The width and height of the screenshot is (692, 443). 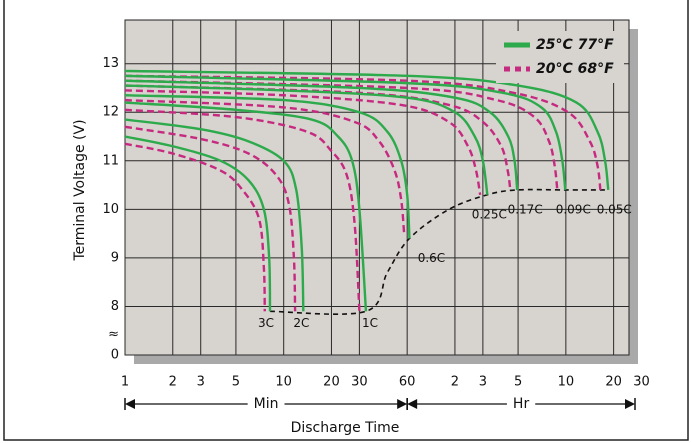 I want to click on x-tick-label: 60, so click(x=407, y=382).